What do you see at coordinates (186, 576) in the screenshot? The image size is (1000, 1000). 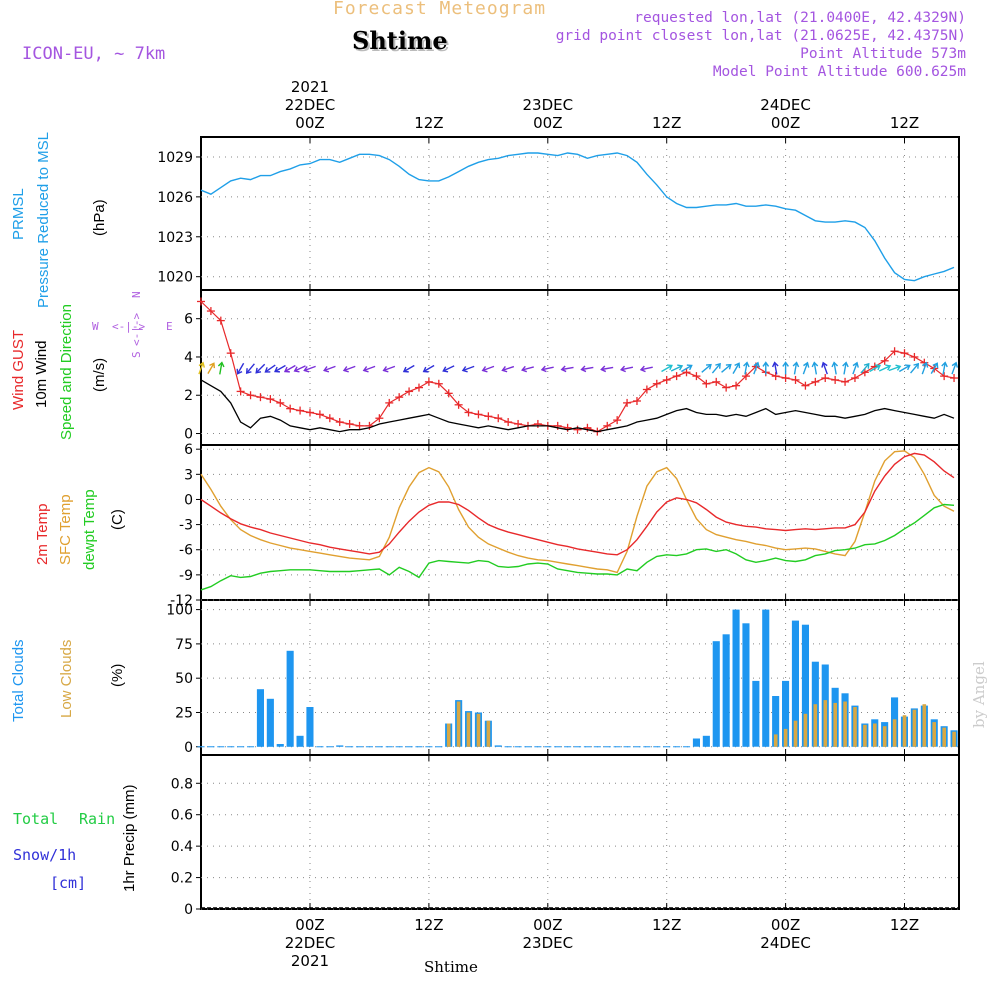 I see `y-tick-label: -9` at bounding box center [186, 576].